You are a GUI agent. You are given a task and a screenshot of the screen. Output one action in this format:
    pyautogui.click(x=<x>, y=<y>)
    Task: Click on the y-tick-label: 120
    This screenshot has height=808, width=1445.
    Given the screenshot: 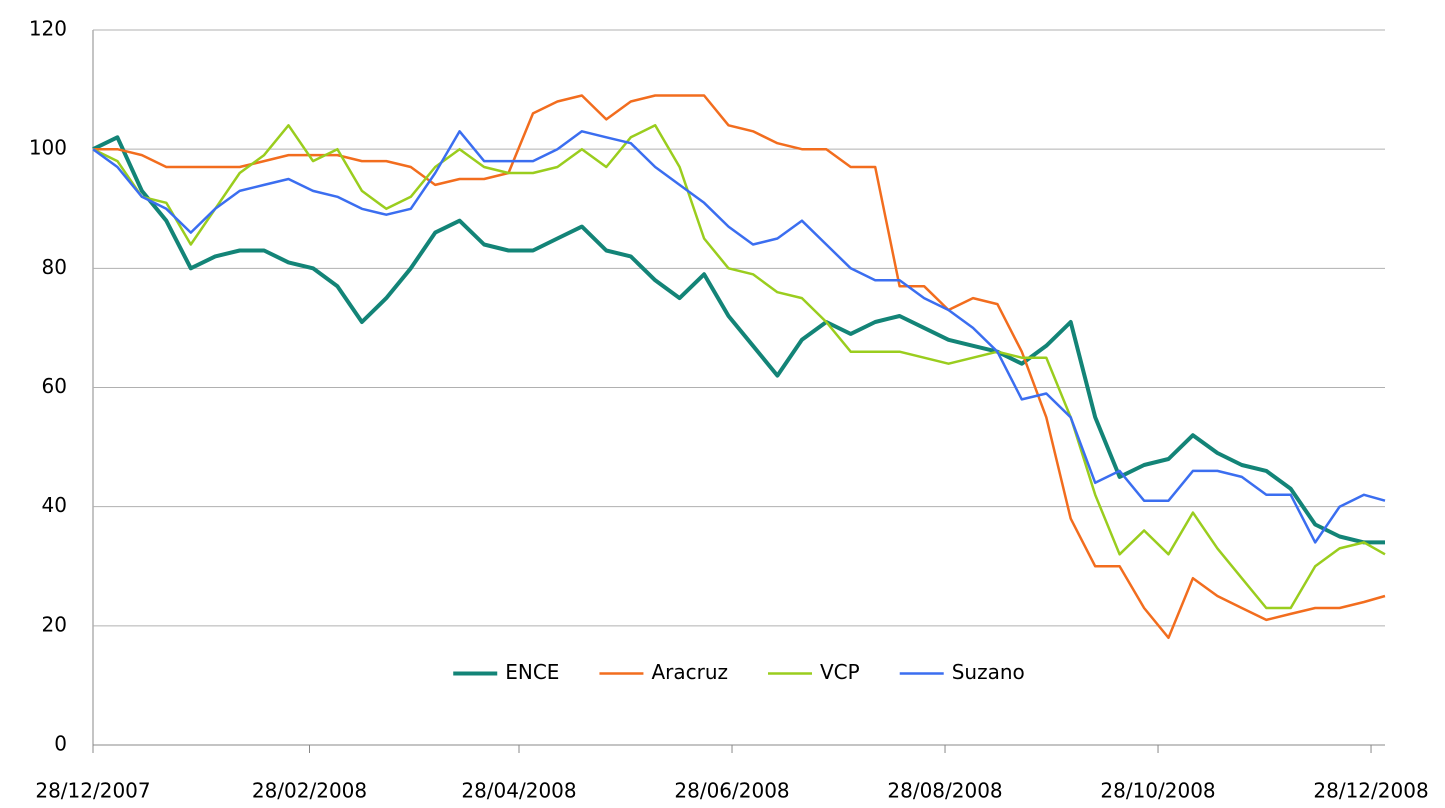 What is the action you would take?
    pyautogui.click(x=48, y=29)
    